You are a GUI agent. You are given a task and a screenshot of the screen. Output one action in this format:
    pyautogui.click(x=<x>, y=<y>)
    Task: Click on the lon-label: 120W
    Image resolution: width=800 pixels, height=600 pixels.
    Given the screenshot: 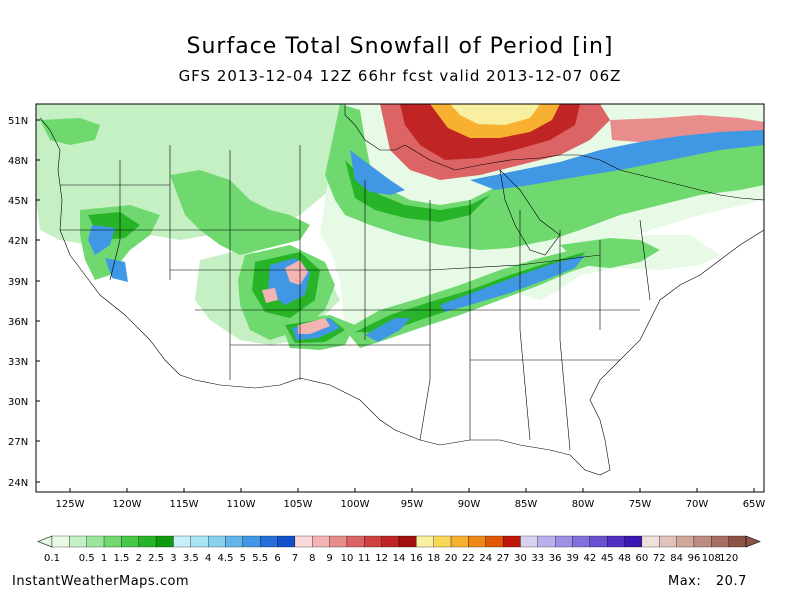 What is the action you would take?
    pyautogui.click(x=127, y=504)
    